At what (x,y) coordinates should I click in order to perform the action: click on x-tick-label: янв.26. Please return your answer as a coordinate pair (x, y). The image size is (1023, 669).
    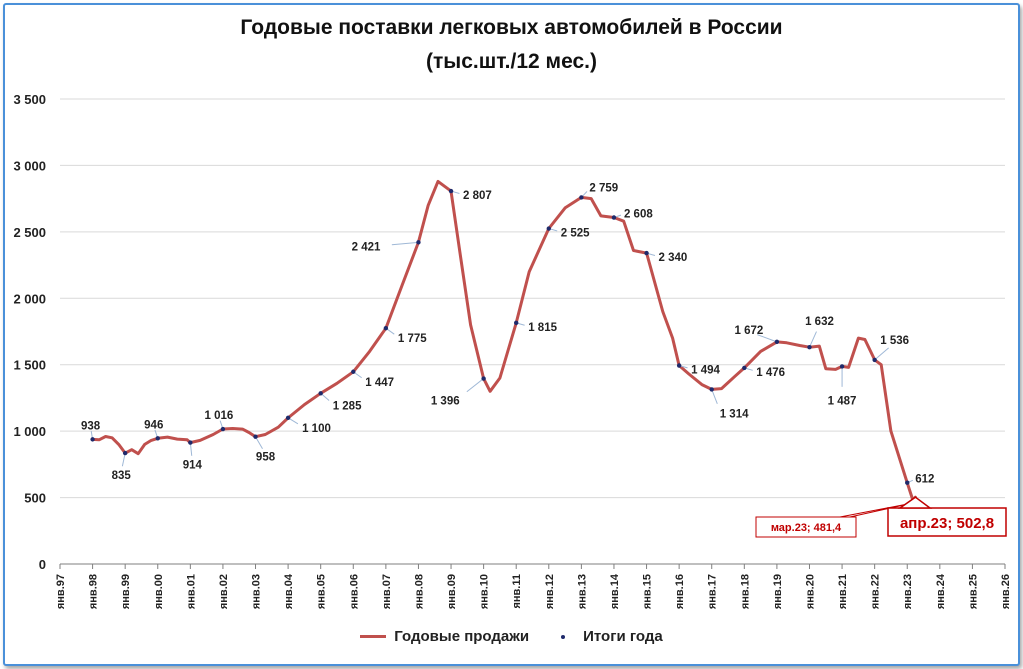
    Looking at the image, I should click on (1006, 591).